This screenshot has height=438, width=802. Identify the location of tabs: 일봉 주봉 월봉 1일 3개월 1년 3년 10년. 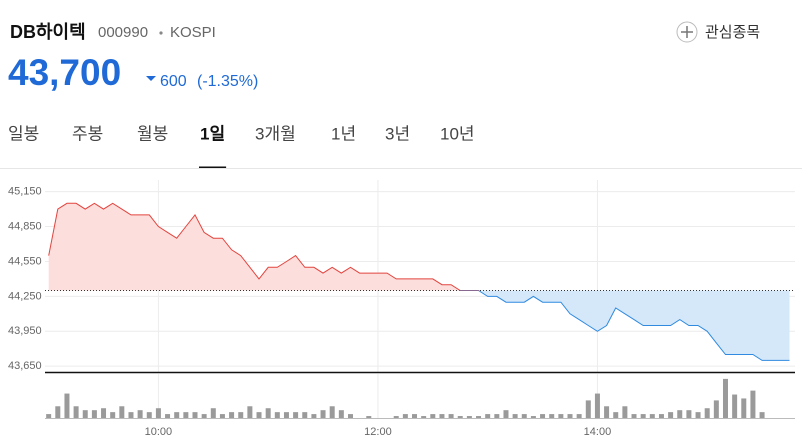
(241, 146).